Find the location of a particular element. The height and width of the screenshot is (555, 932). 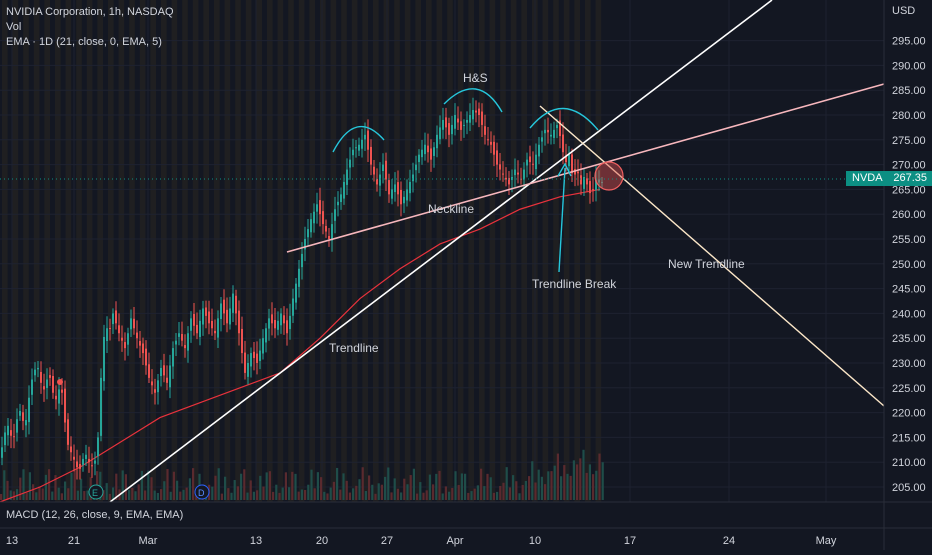

head-arc is located at coordinates (473, 100).